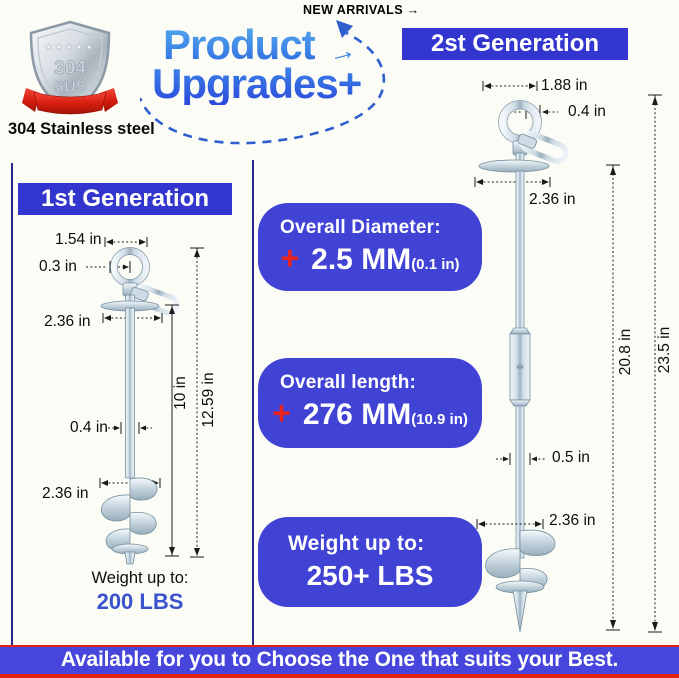  I want to click on gen2-ring-width-label: 1.88 in, so click(564, 85).